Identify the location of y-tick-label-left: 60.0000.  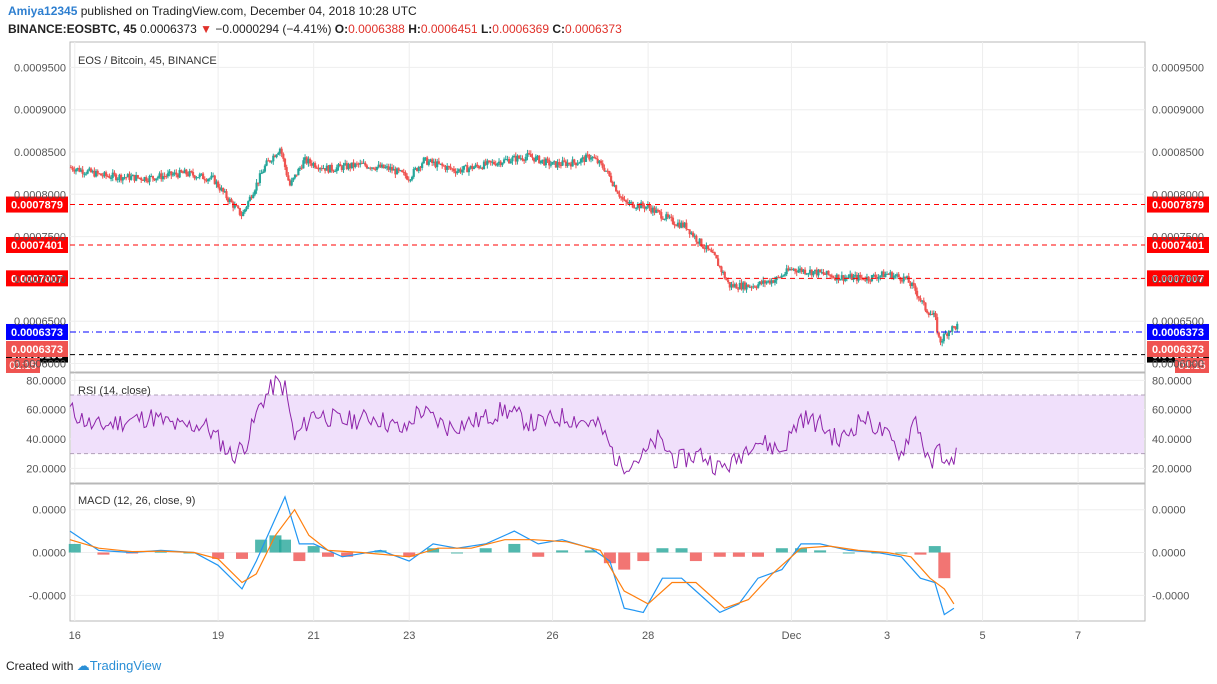
(46, 411).